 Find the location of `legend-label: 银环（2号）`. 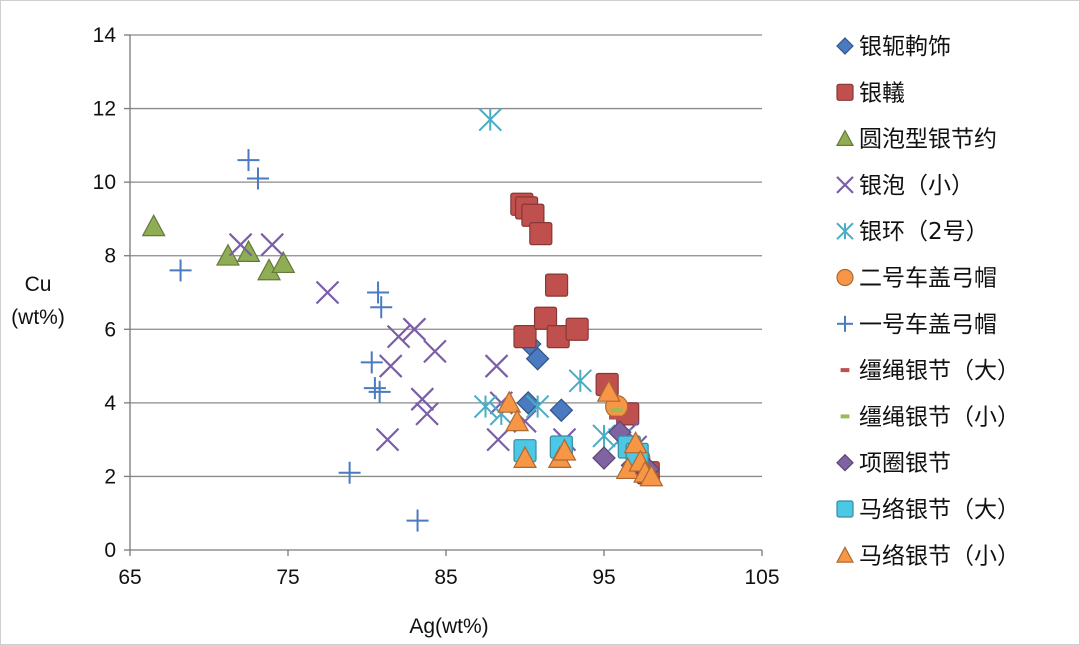

legend-label: 银环（2号） is located at coordinates (924, 232).